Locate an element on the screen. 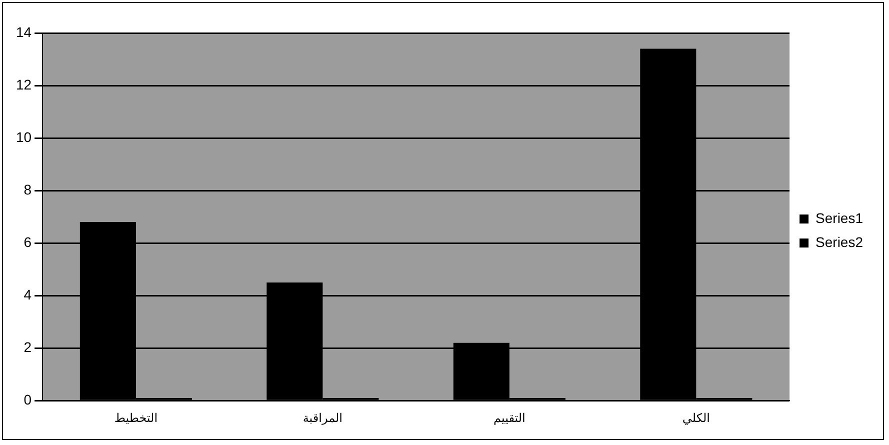 The height and width of the screenshot is (445, 889). legend-label: Series1 is located at coordinates (840, 218).